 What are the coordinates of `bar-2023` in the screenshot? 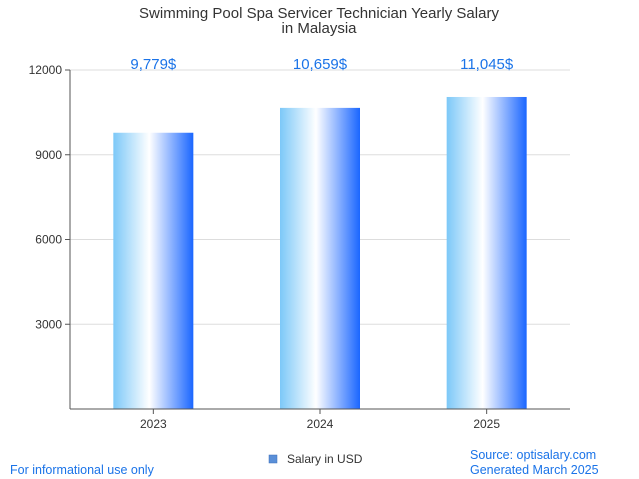 It's located at (153, 270).